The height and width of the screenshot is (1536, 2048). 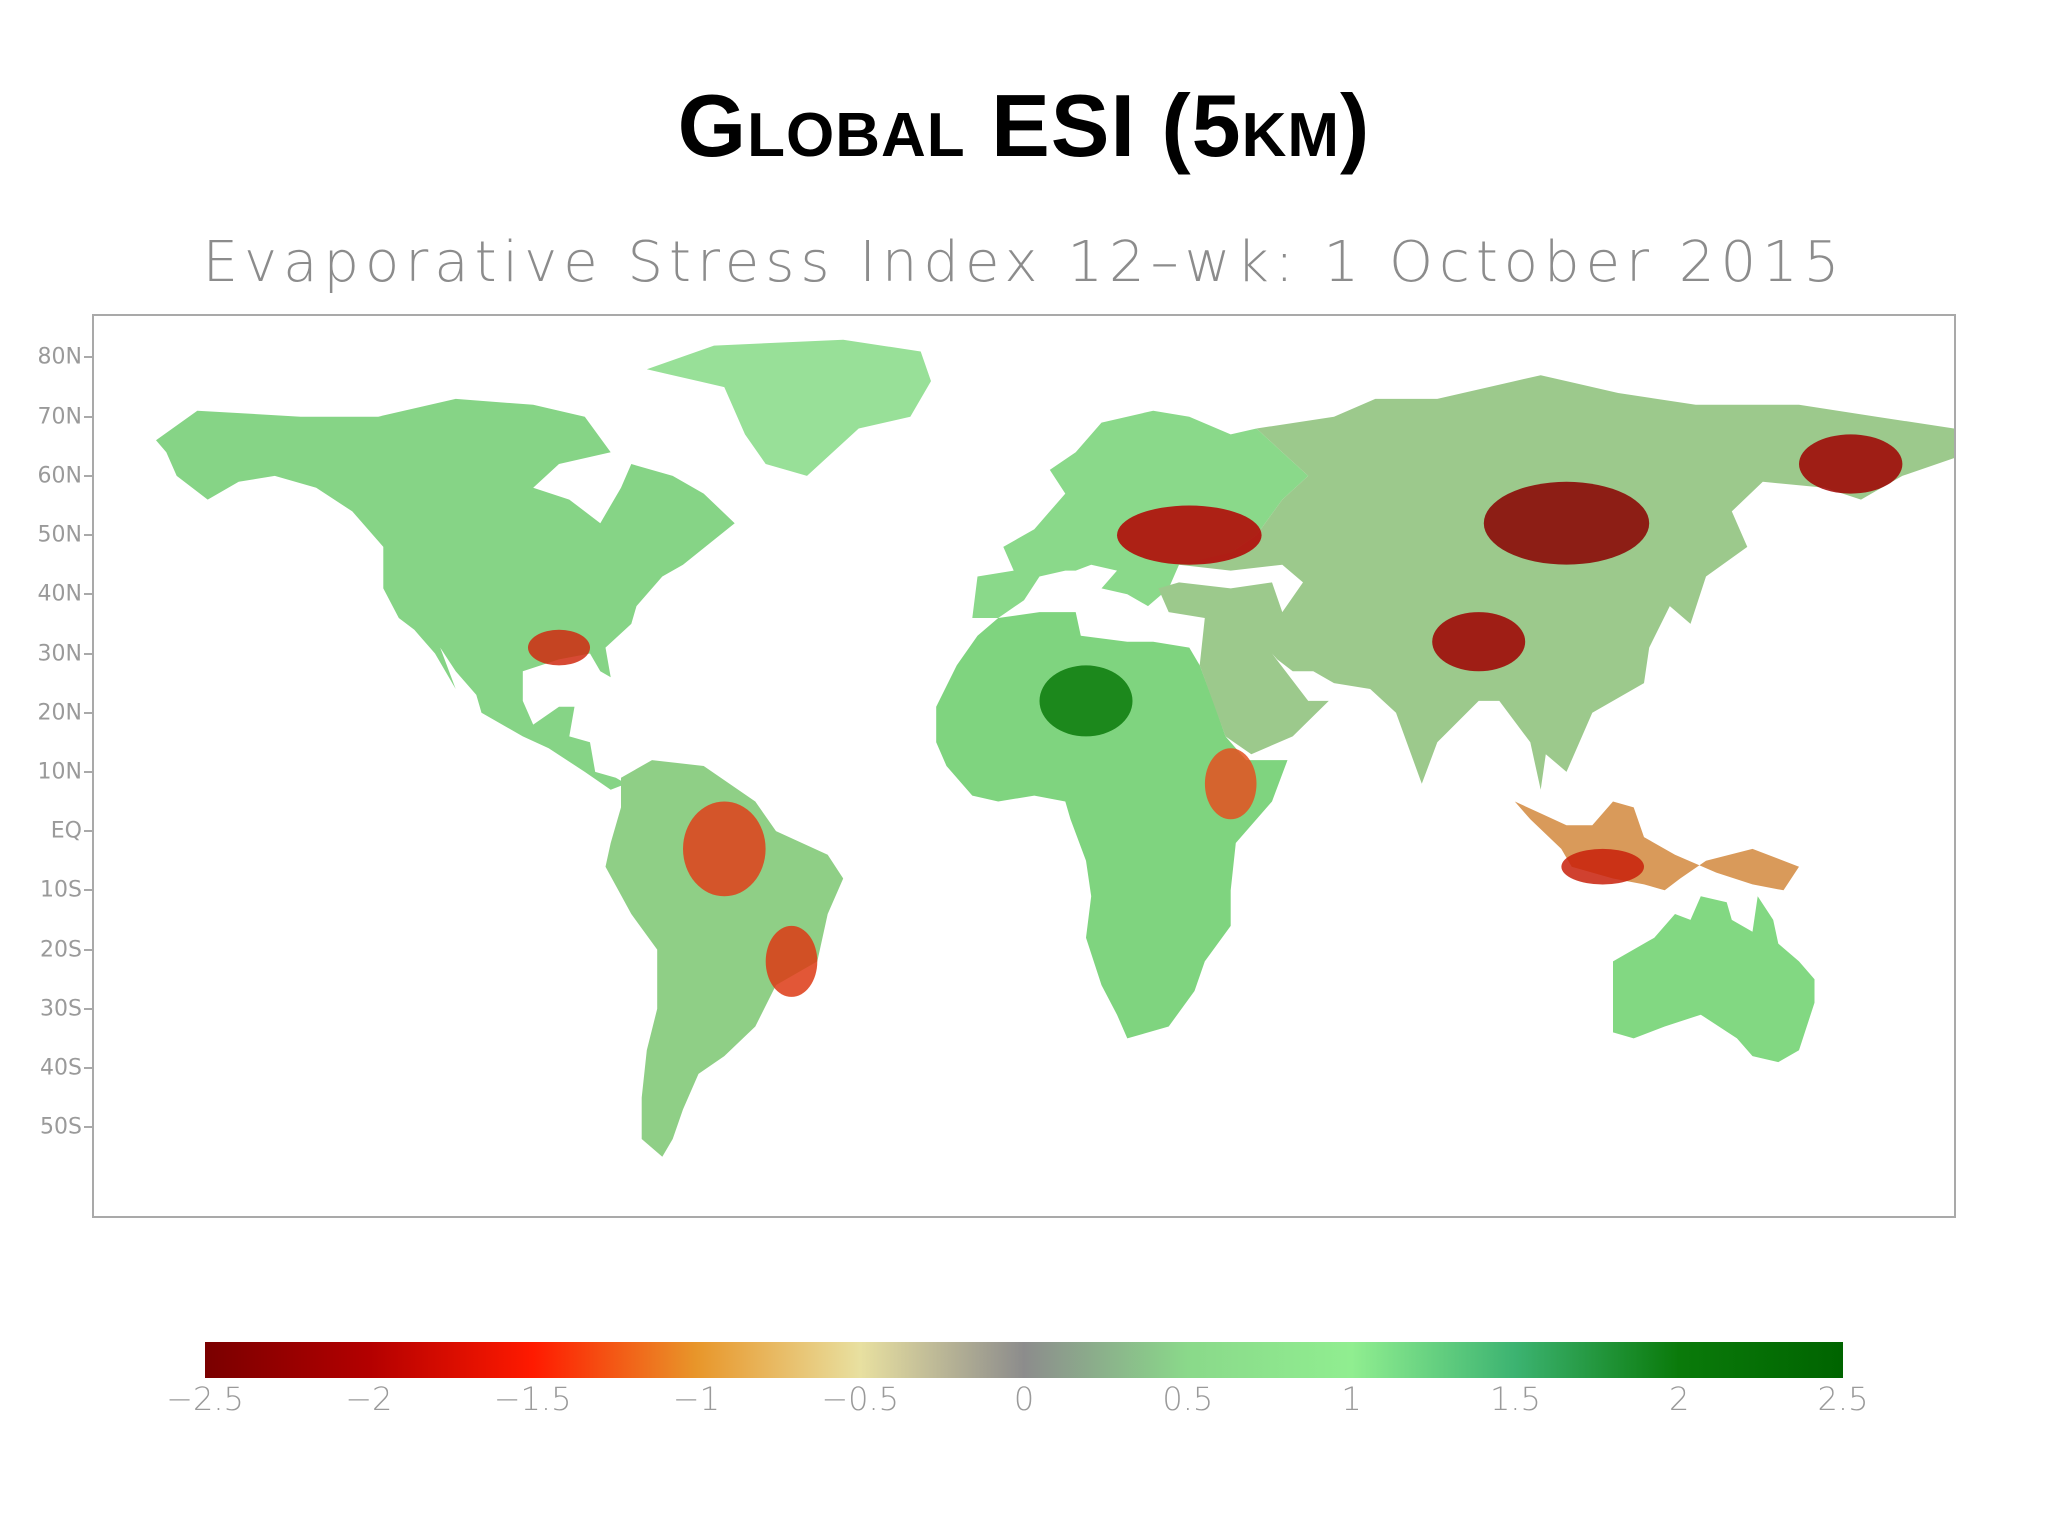 What do you see at coordinates (532, 1399) in the screenshot?
I see `colorbar-tick-label: −1.5` at bounding box center [532, 1399].